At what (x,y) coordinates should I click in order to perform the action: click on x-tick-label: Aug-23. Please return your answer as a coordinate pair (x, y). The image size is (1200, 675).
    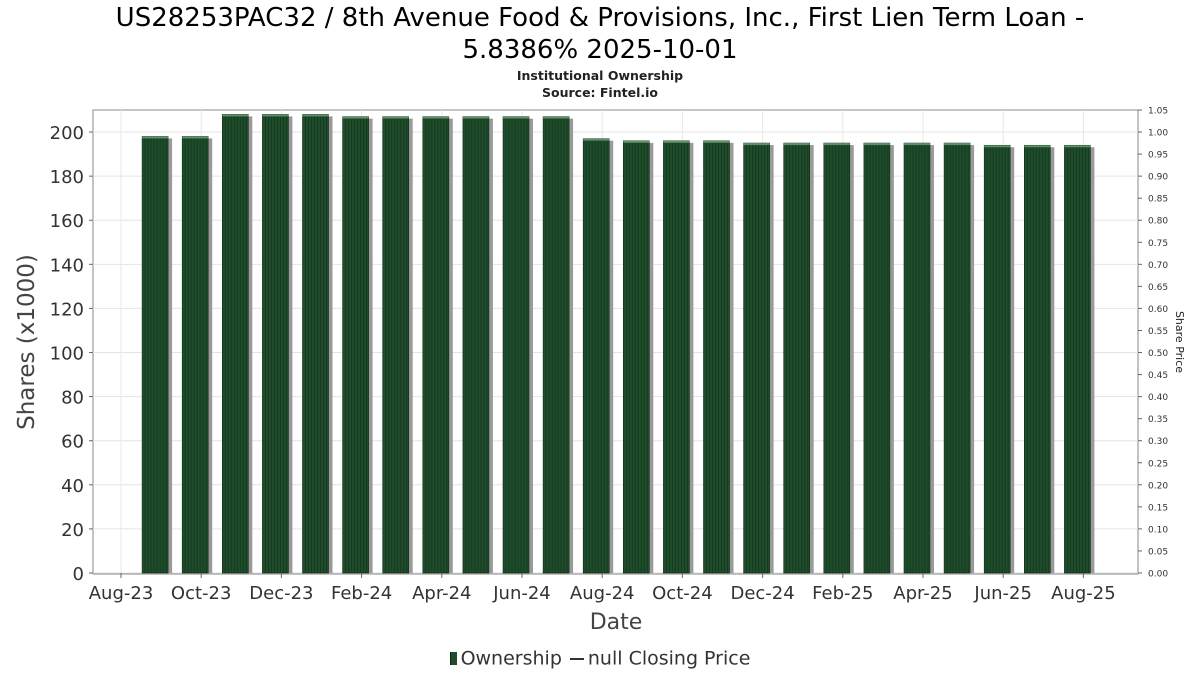
    Looking at the image, I should click on (121, 593).